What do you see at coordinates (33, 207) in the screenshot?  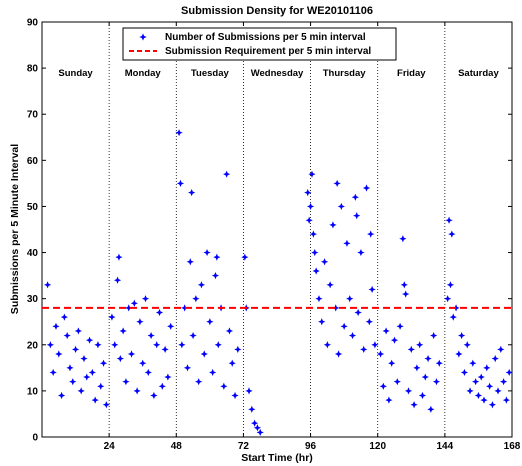 I see `y-tick-label: 50` at bounding box center [33, 207].